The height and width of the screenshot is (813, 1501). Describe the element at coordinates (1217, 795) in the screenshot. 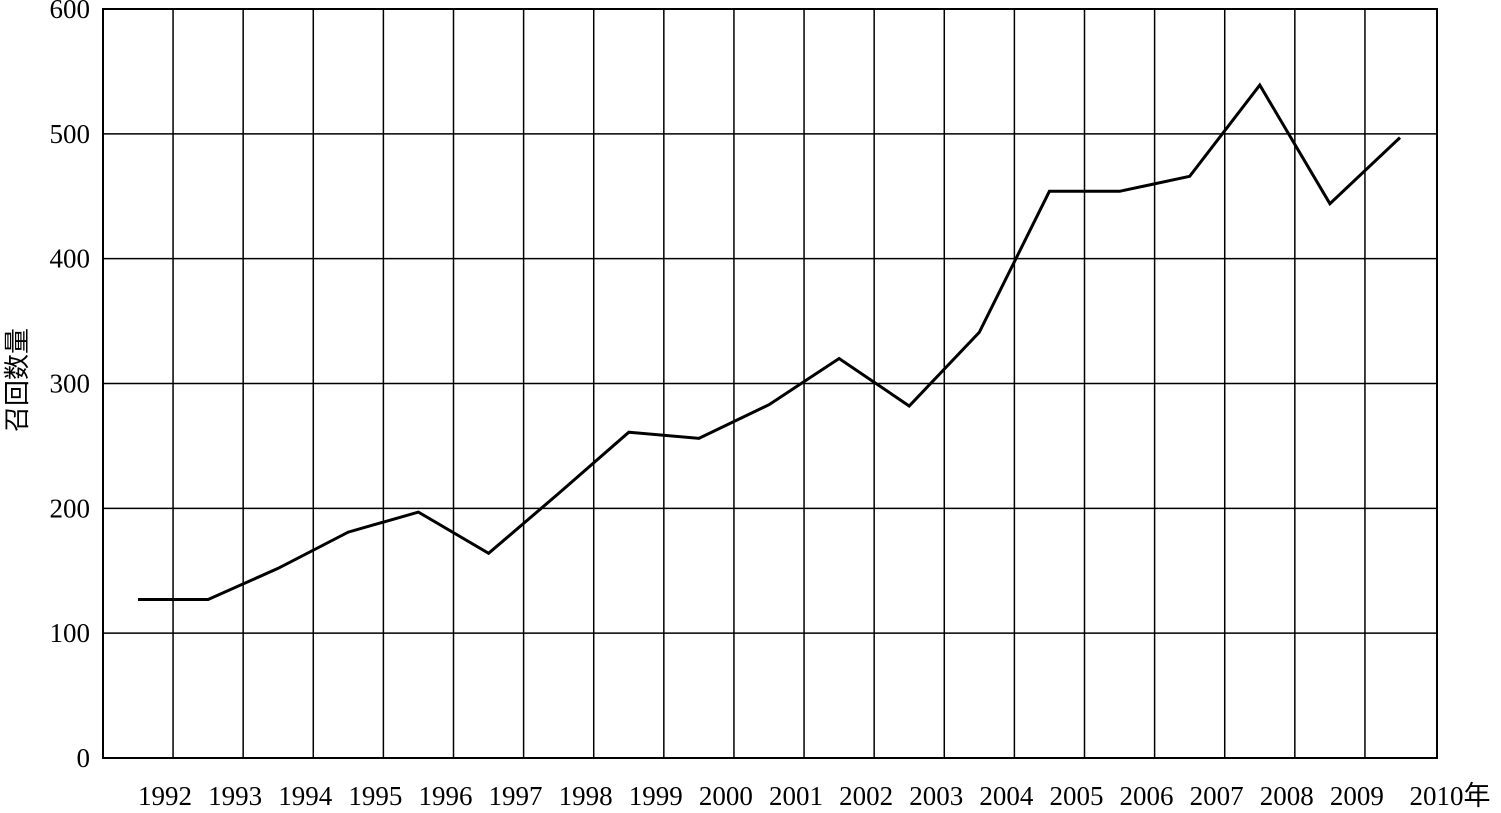

I see `x-tick-label: 2007` at that location.